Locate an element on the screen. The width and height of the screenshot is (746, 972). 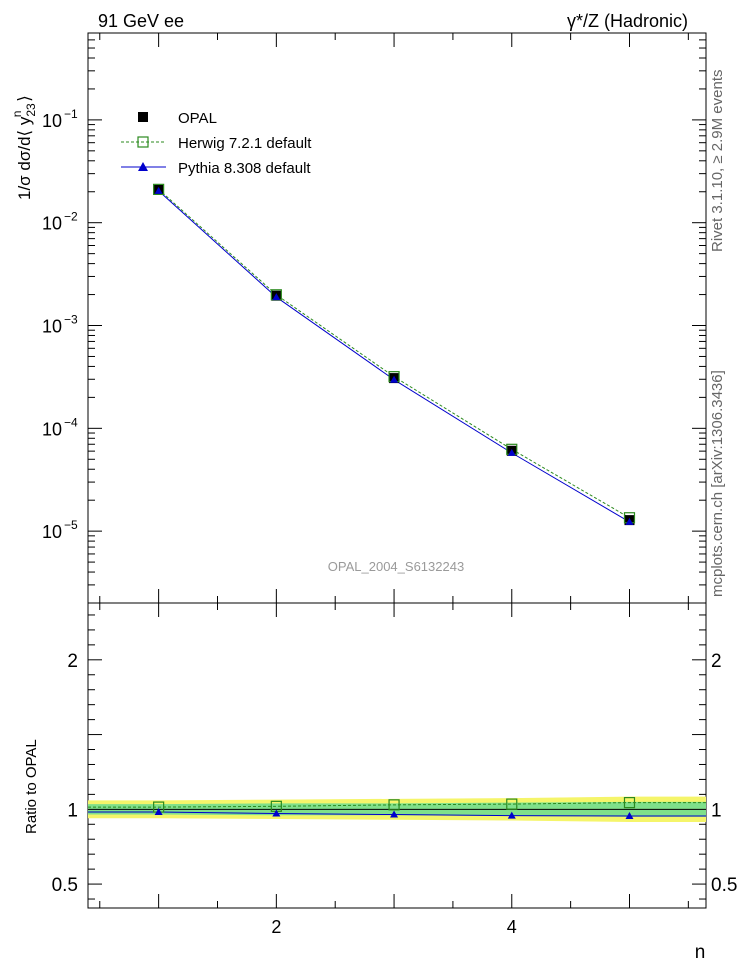
legend-herwig-label: Herwig 7.2.1 default is located at coordinates (245, 143).